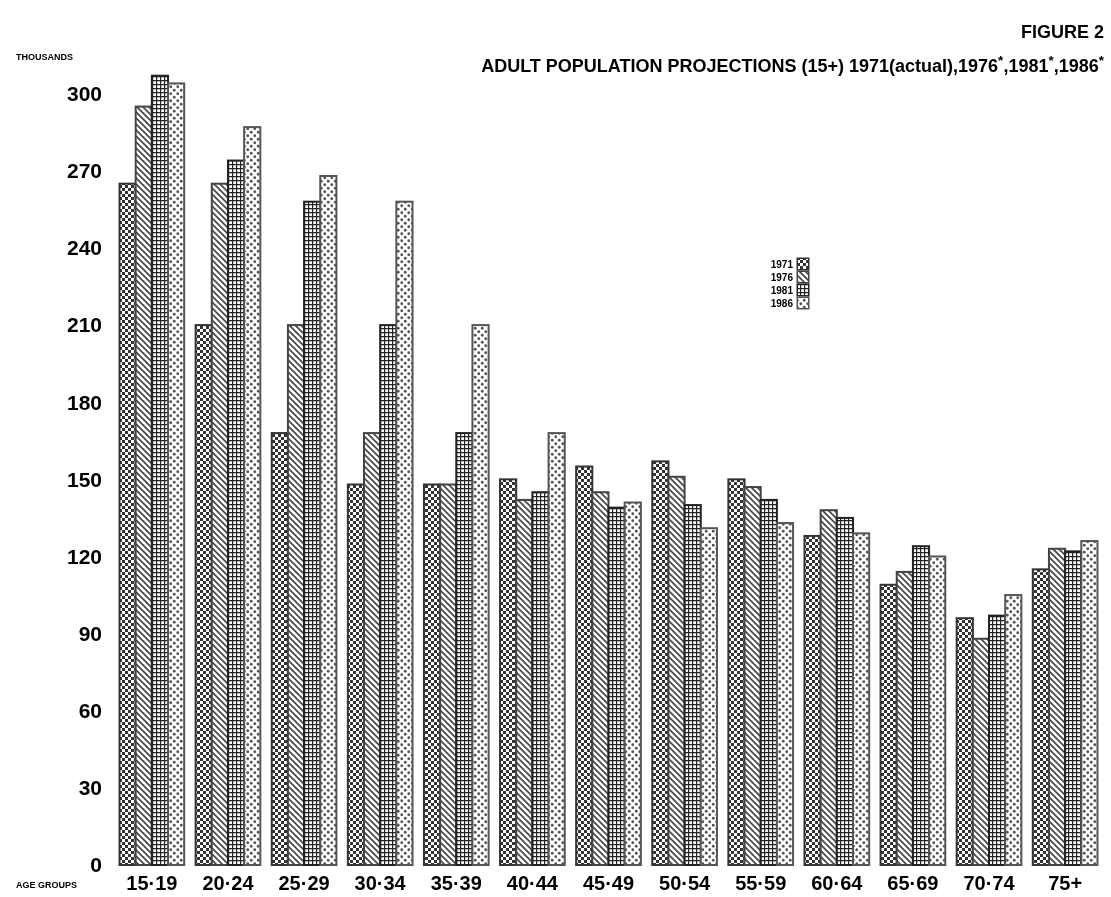 This screenshot has height=897, width=1111. What do you see at coordinates (84, 248) in the screenshot?
I see `y-tick-label: 240` at bounding box center [84, 248].